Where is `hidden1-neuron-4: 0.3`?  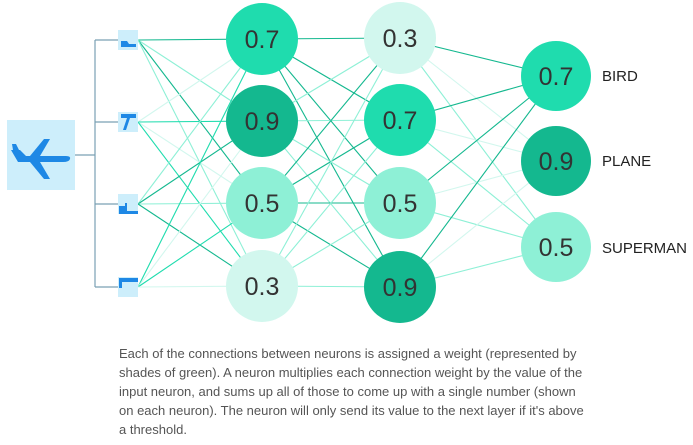
hidden1-neuron-4: 0.3 is located at coordinates (262, 286).